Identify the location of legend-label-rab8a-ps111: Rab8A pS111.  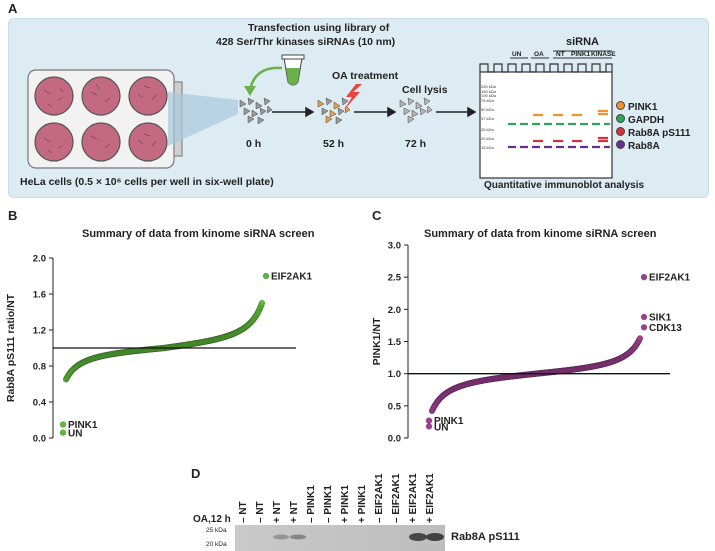
(659, 133).